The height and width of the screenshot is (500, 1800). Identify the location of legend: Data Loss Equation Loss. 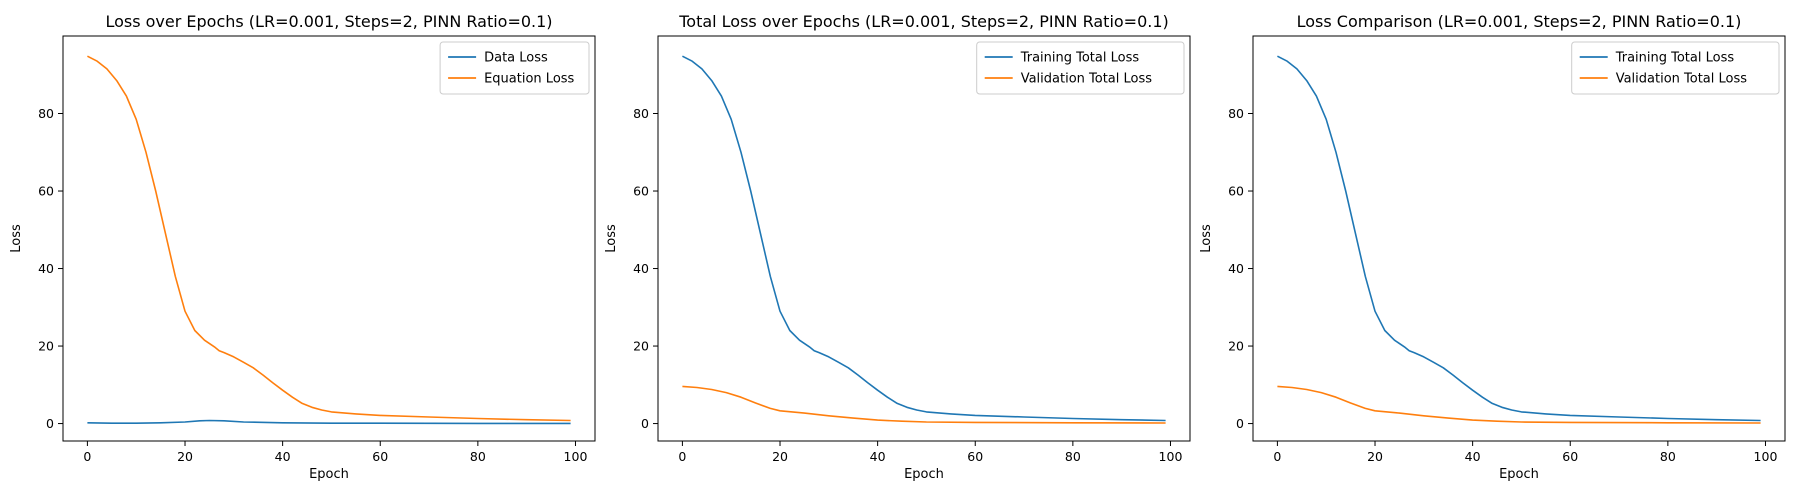
(514, 68).